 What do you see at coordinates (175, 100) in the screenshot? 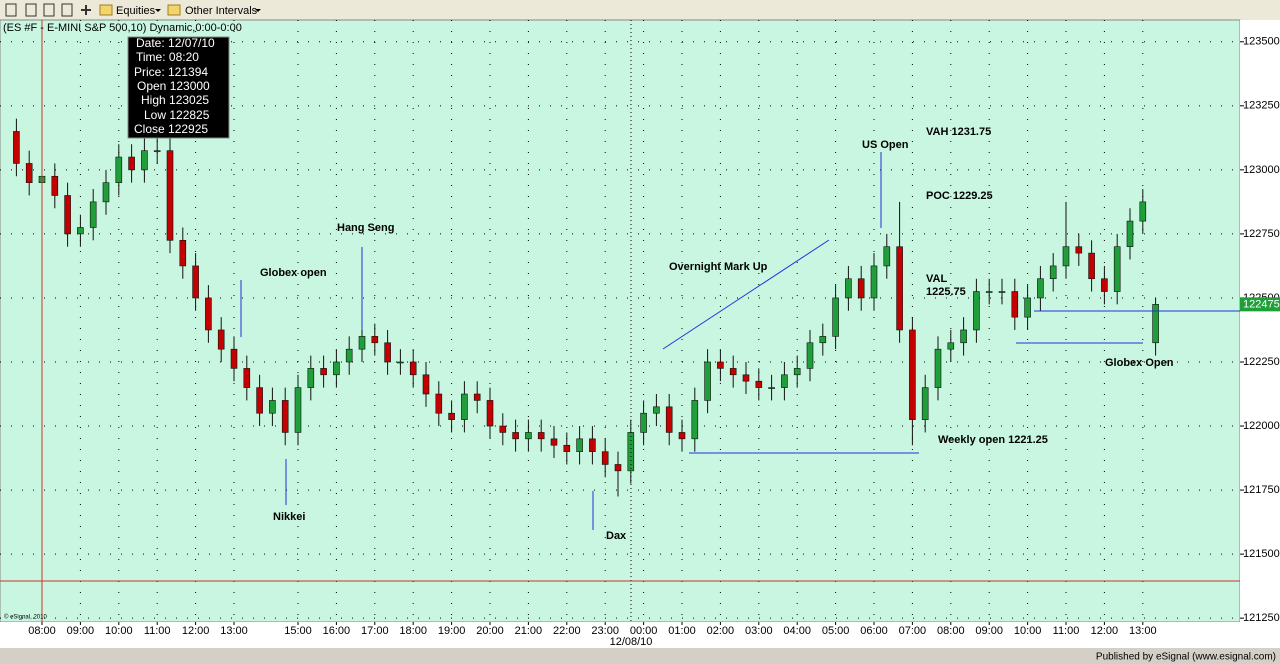
I see `tooltip-line: High 123025` at bounding box center [175, 100].